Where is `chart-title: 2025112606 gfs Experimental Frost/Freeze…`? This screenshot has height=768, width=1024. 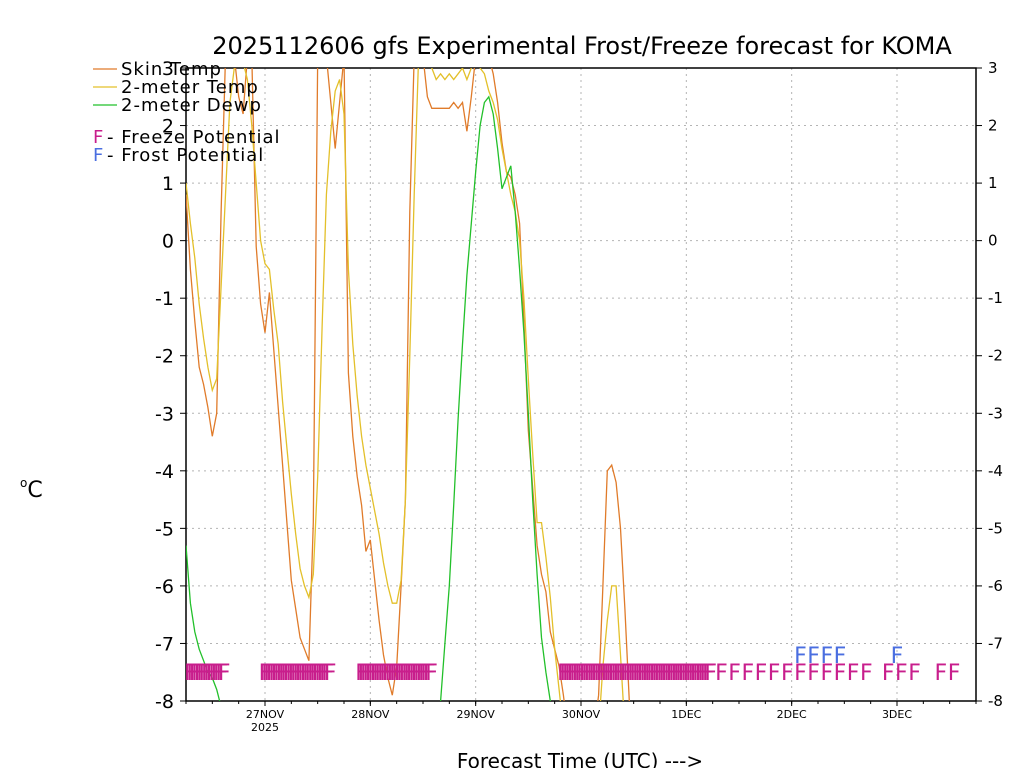
chart-title: 2025112606 gfs Experimental Frost/Freeze… is located at coordinates (582, 46).